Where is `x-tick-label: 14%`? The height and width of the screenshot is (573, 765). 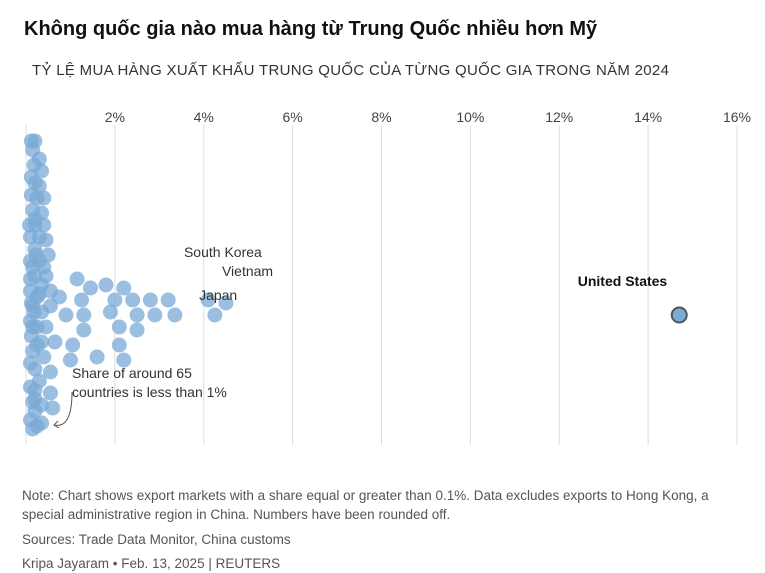 x-tick-label: 14% is located at coordinates (648, 117).